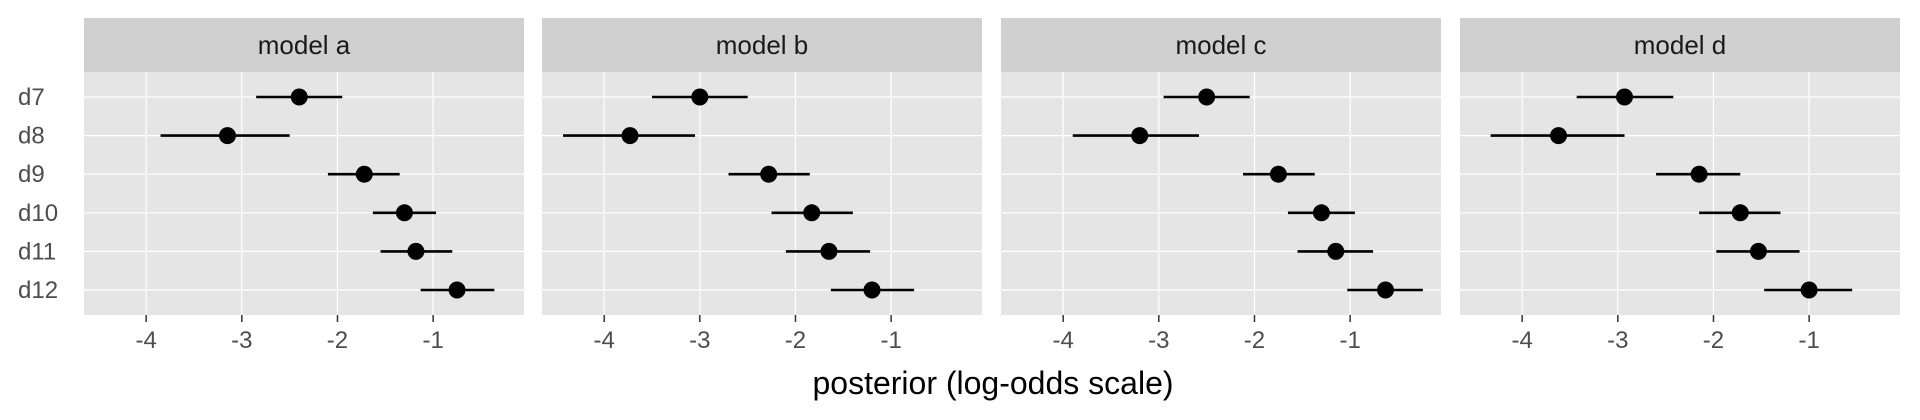 The width and height of the screenshot is (1920, 420). I want to click on y-tick-label-d12: d12, so click(38, 290).